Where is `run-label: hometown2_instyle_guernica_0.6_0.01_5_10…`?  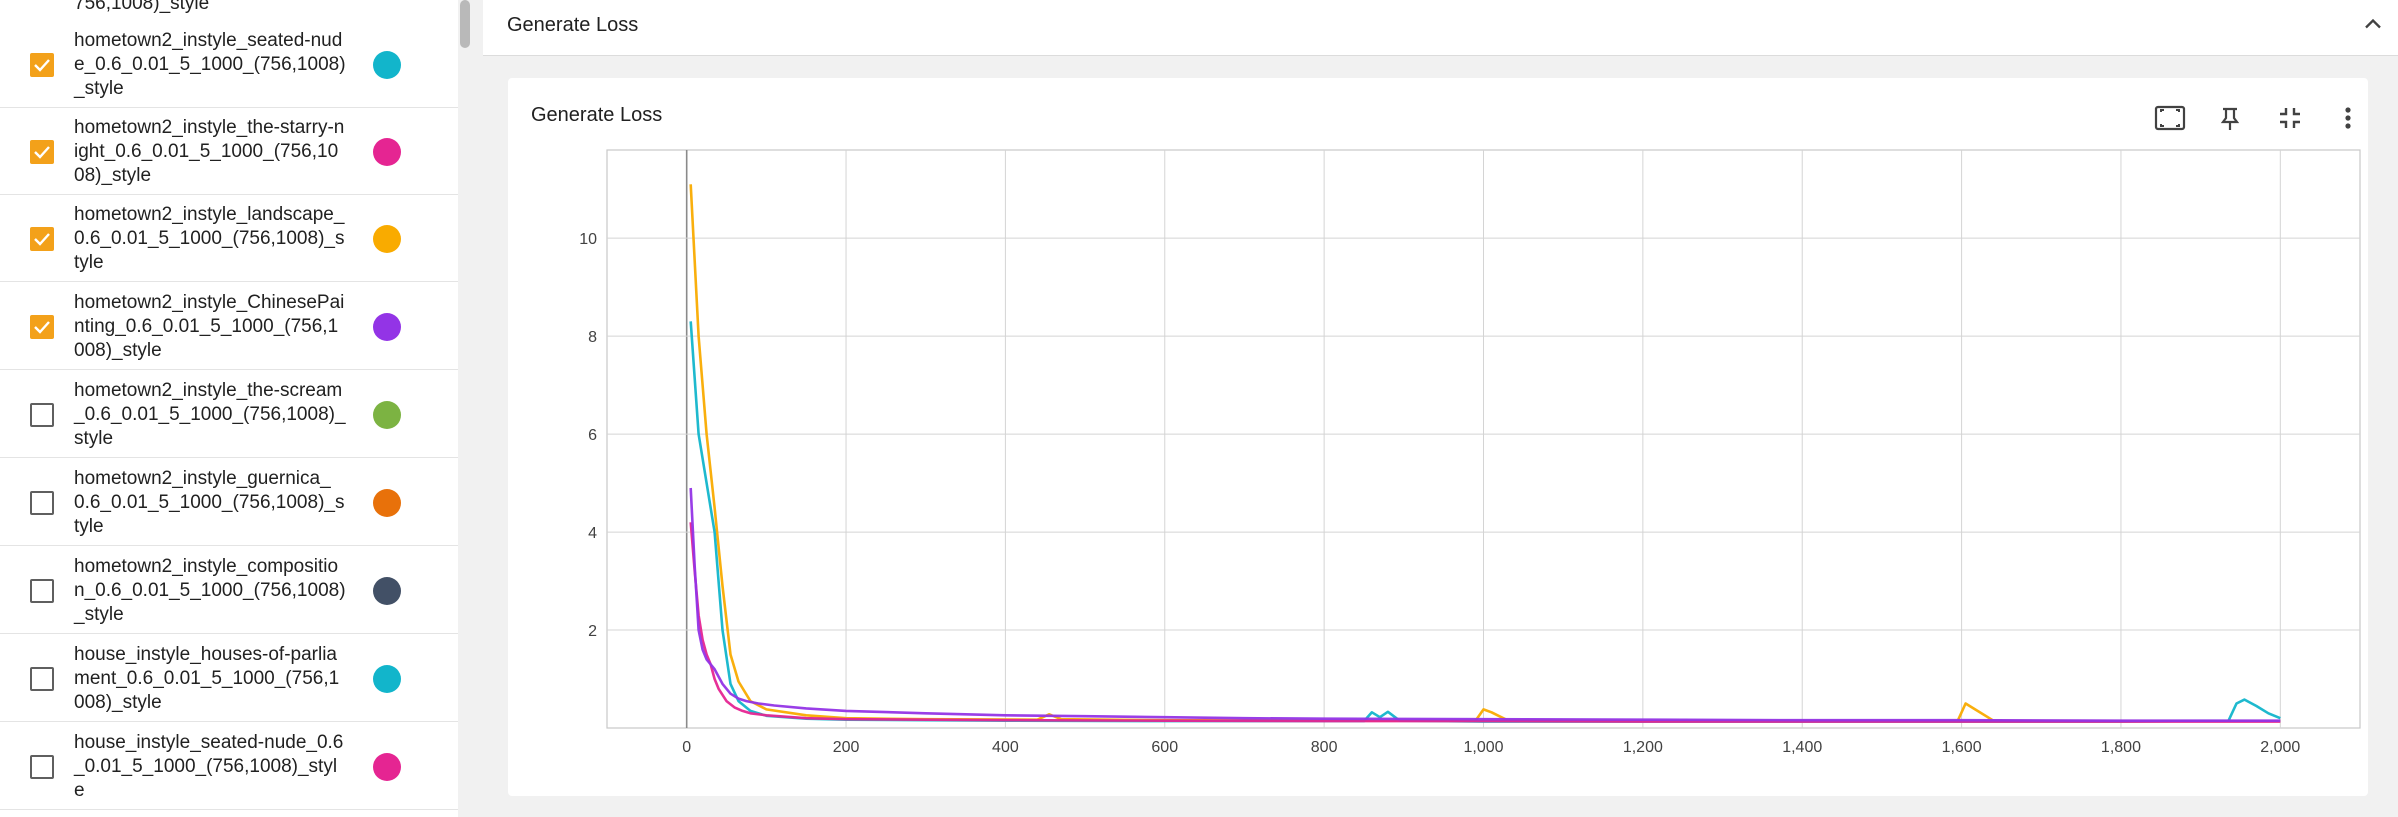 run-label: hometown2_instyle_guernica_0.6_0.01_5_10… is located at coordinates (209, 502).